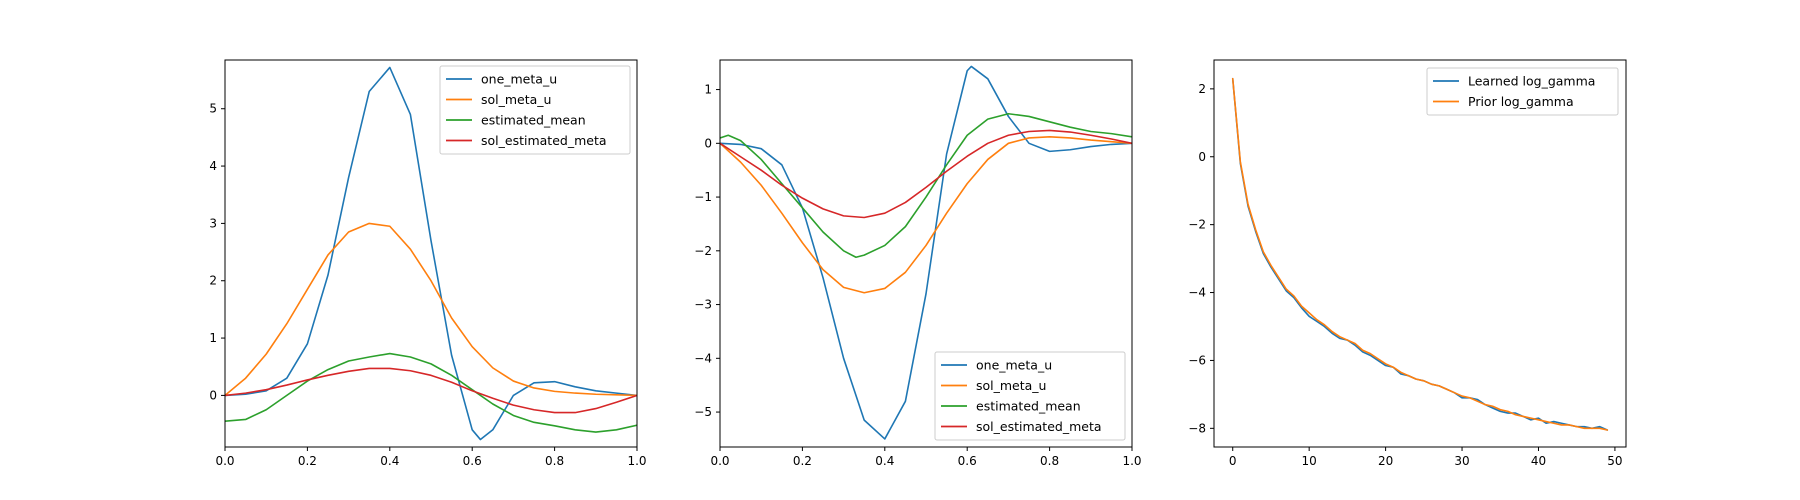 Image resolution: width=1800 pixels, height=500 pixels. I want to click on y-tick-label: −1, so click(703, 197).